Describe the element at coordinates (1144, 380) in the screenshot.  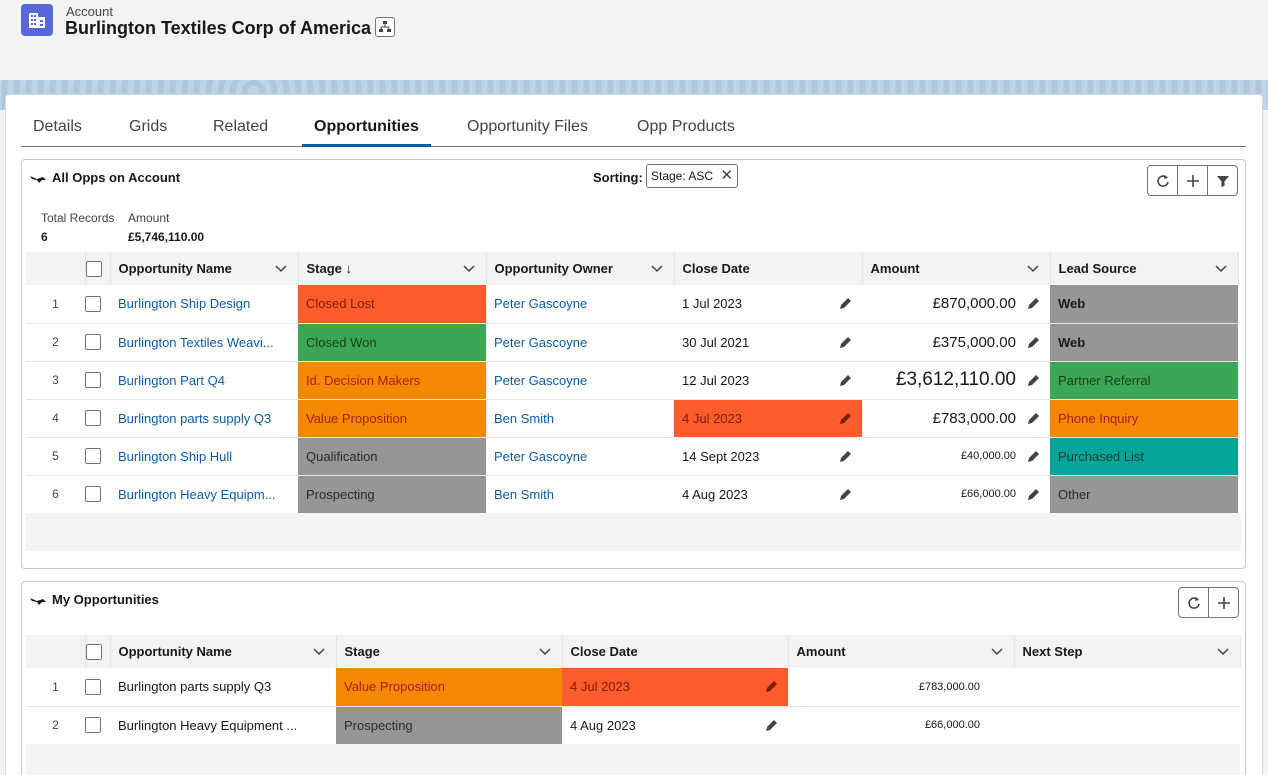
I see `lead-source-cell: Partner Referral` at that location.